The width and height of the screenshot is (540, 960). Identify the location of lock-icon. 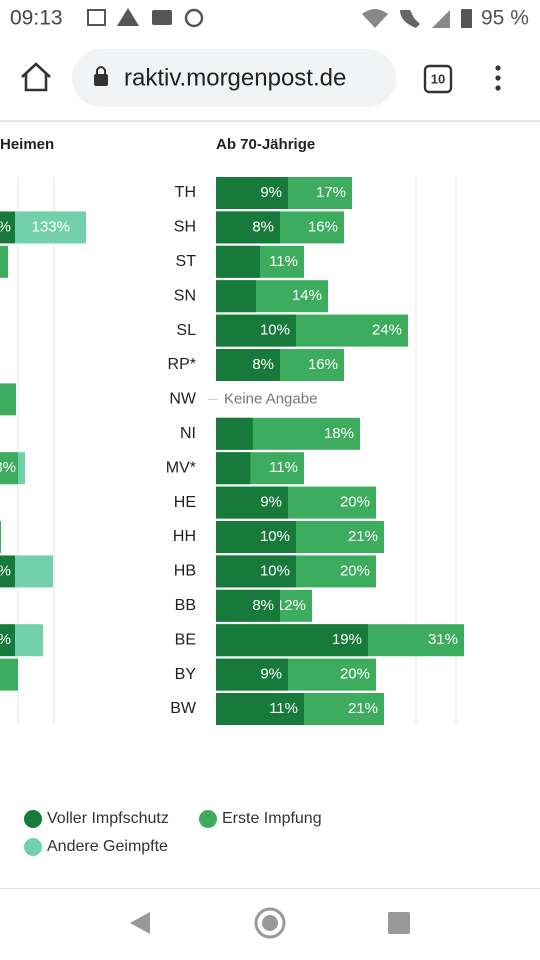
(101, 80).